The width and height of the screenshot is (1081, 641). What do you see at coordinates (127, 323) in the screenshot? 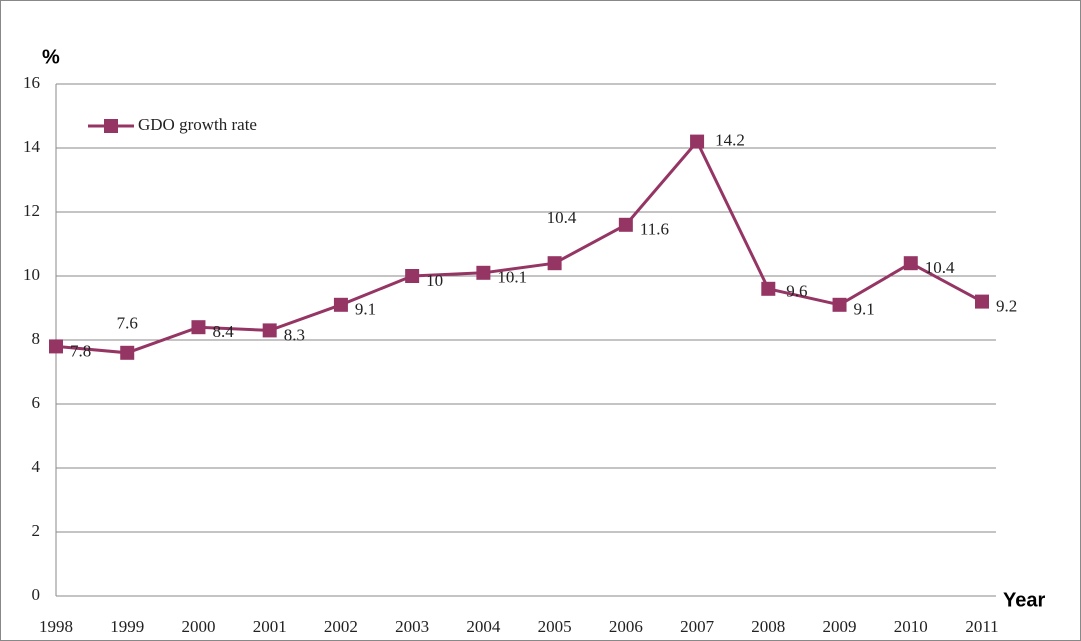
I see `data-label: 7.6` at bounding box center [127, 323].